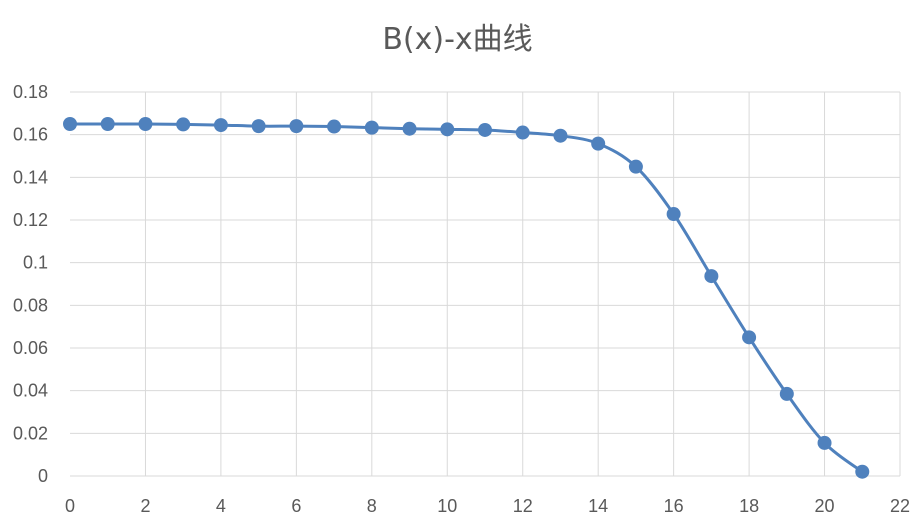 Image resolution: width=915 pixels, height=515 pixels. I want to click on y-tick-label: 0.1, so click(35, 263).